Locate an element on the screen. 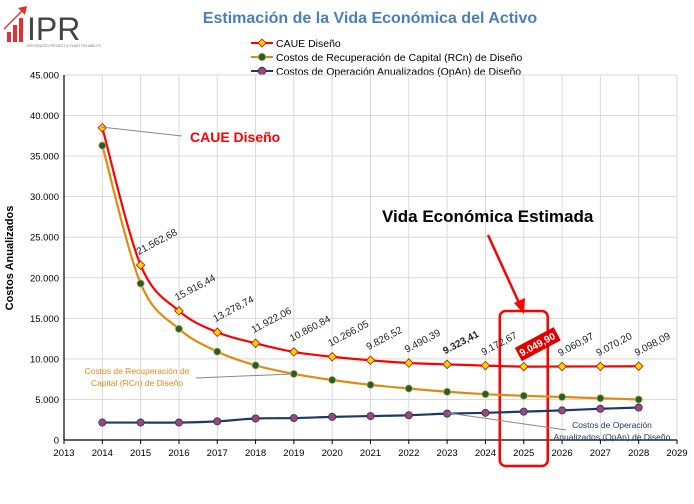 Image resolution: width=694 pixels, height=504 pixels. annotation-opan-line1: Costos de Operación is located at coordinates (612, 425).